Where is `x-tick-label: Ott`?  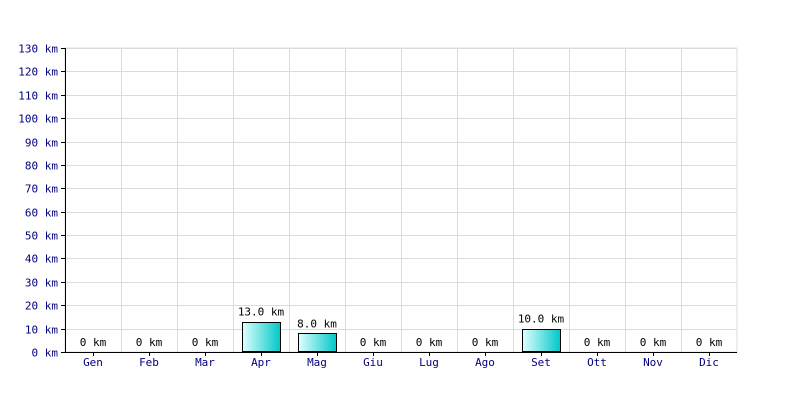 x-tick-label: Ott is located at coordinates (597, 362).